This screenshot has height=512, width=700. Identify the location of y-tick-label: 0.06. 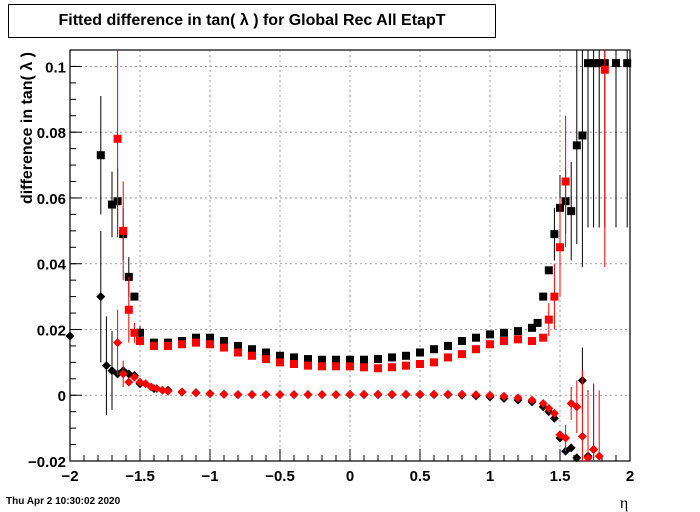
(51, 199).